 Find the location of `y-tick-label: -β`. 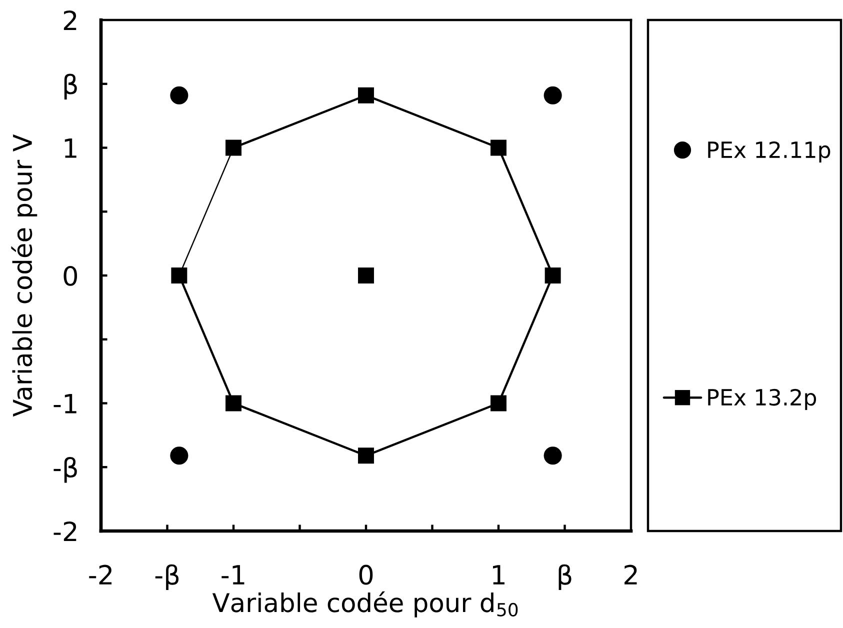

y-tick-label: -β is located at coordinates (65, 470).